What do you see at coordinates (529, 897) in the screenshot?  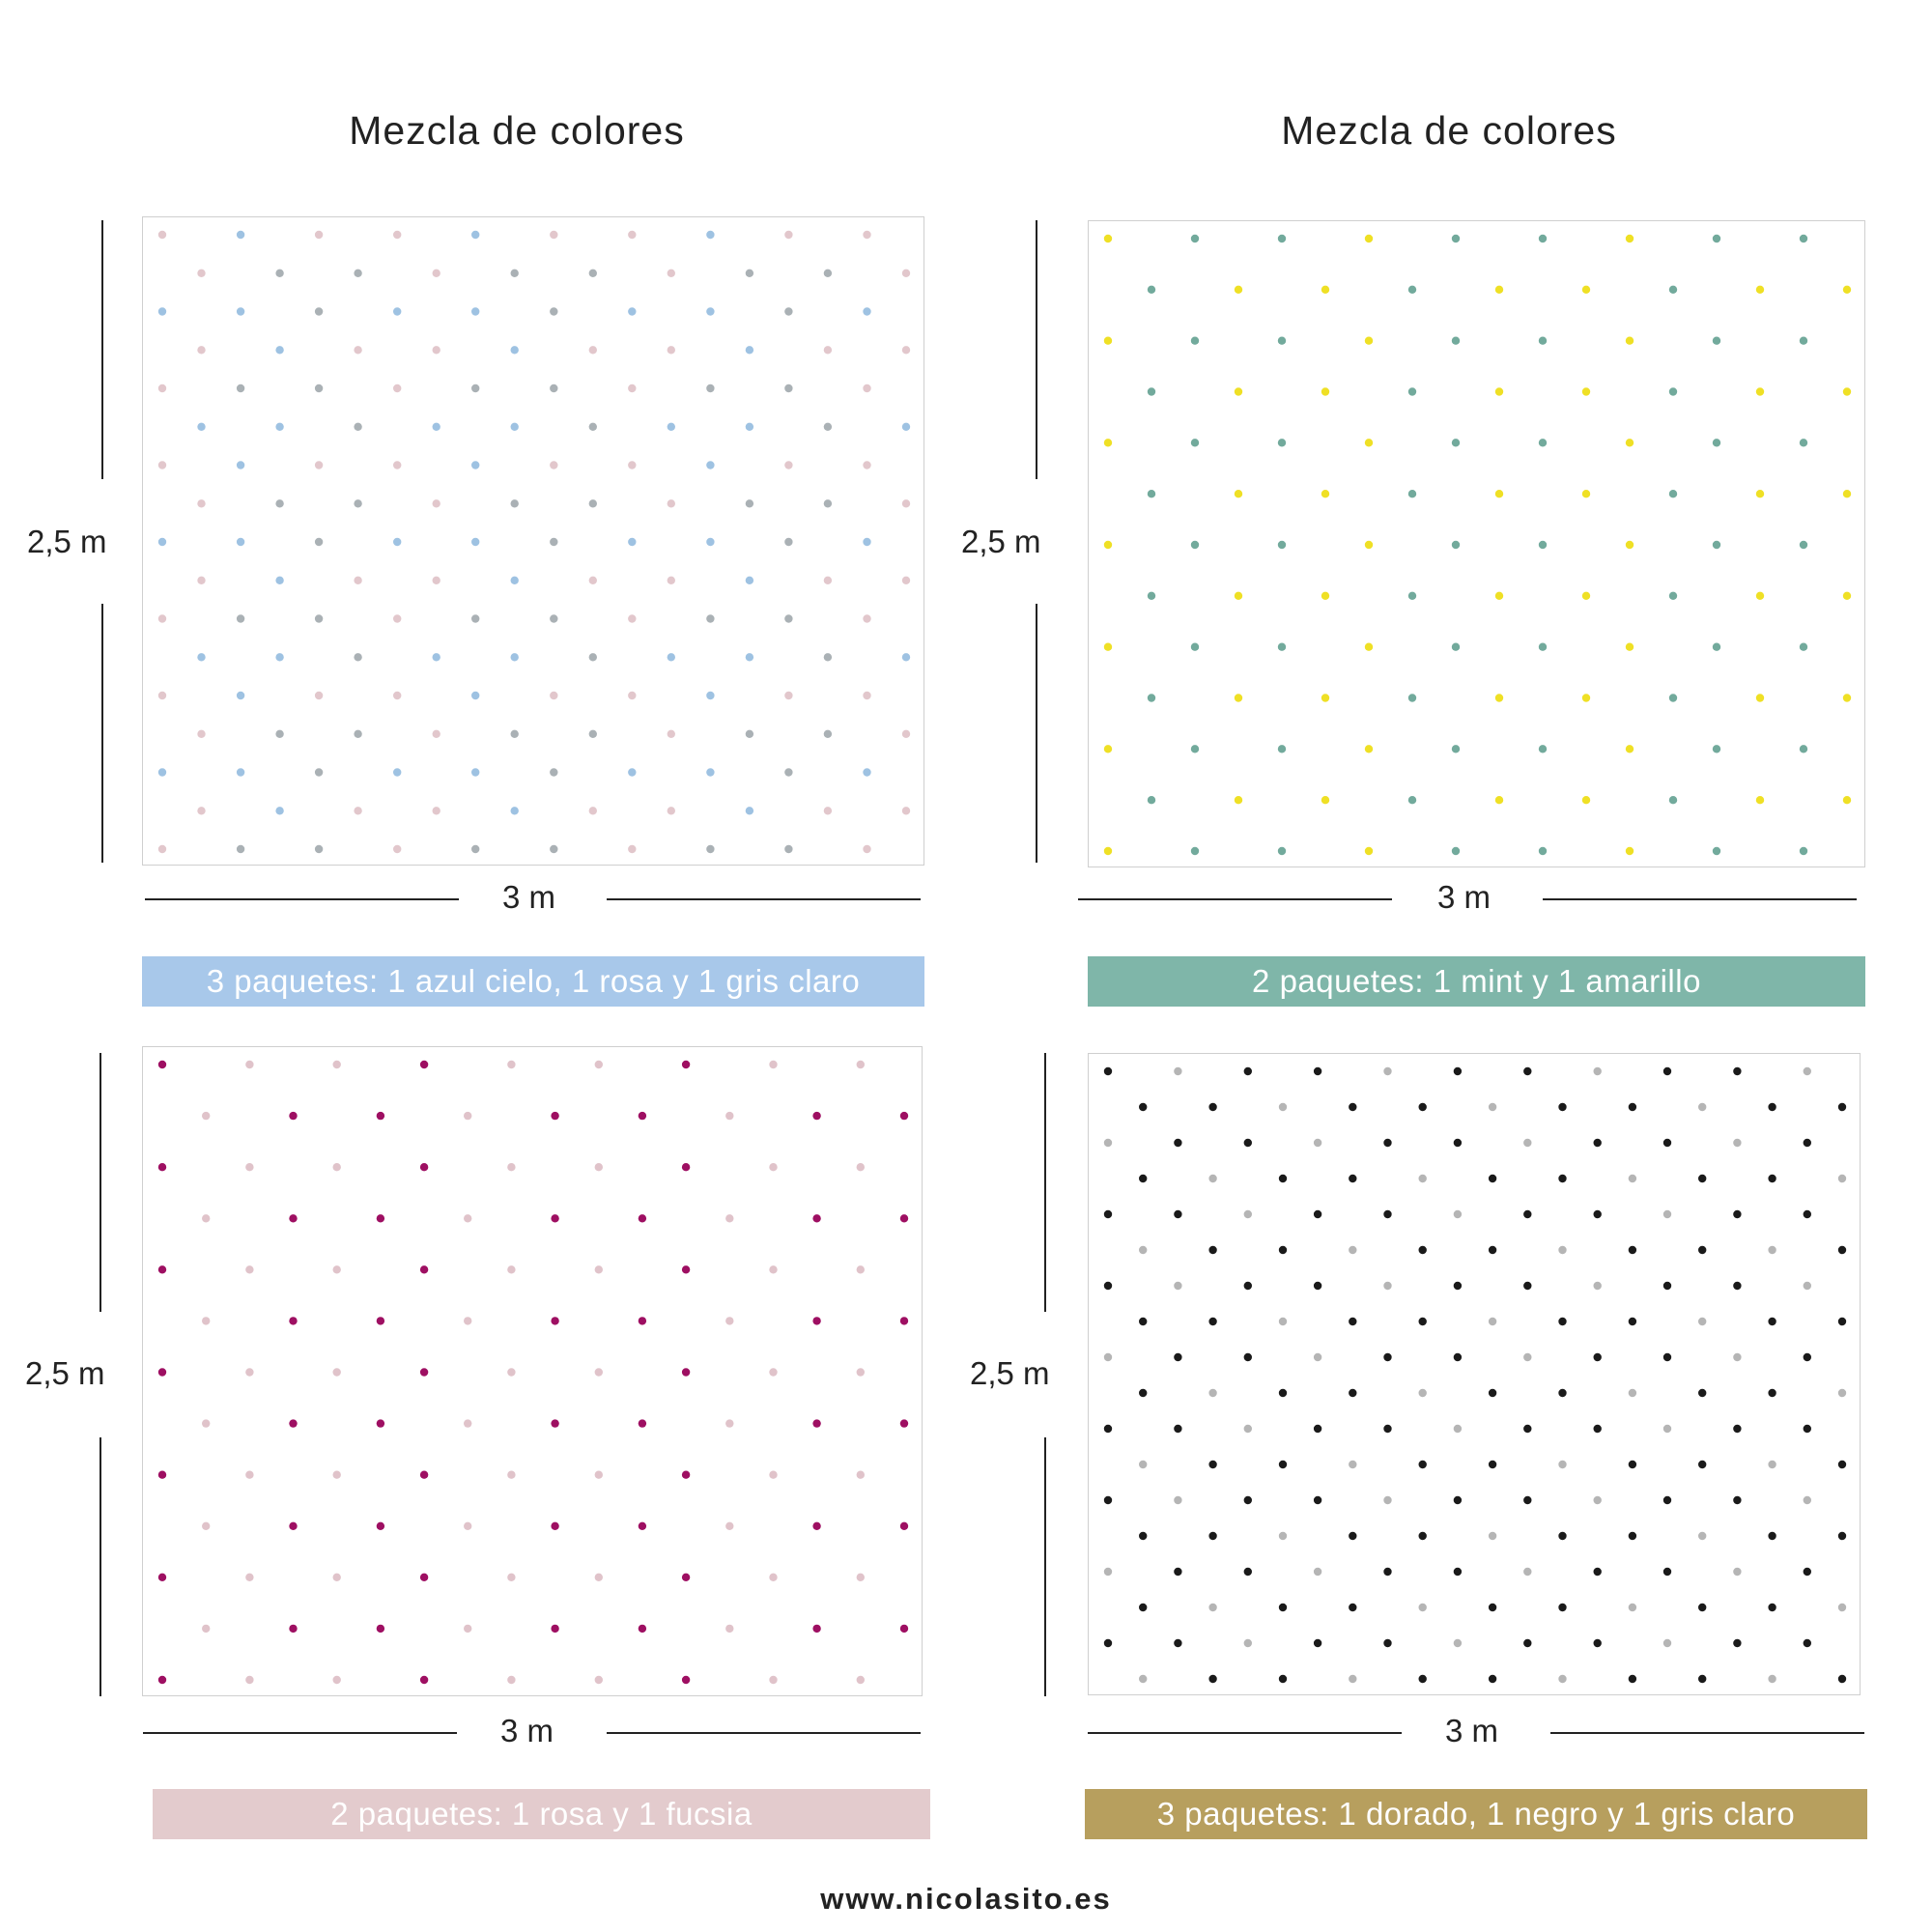 I see `width-label-1: 3 m` at bounding box center [529, 897].